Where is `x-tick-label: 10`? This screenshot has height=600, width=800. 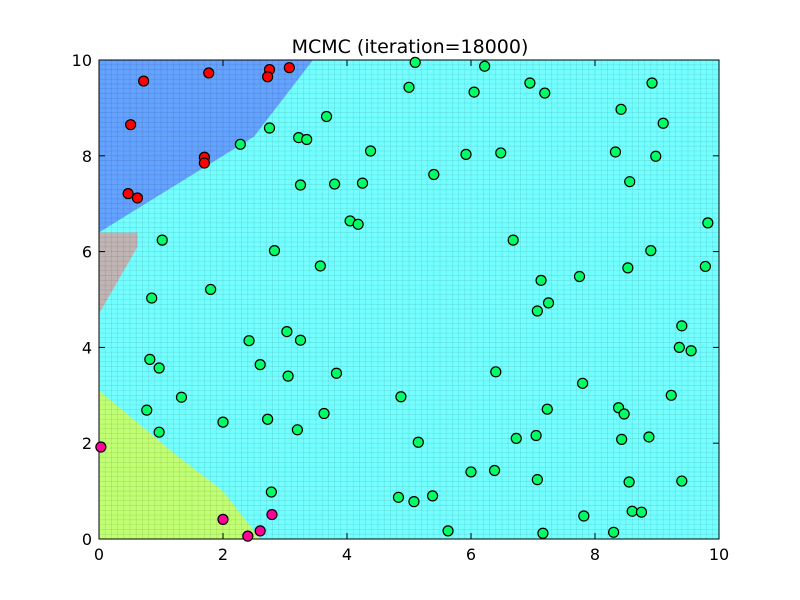 x-tick-label: 10 is located at coordinates (719, 554).